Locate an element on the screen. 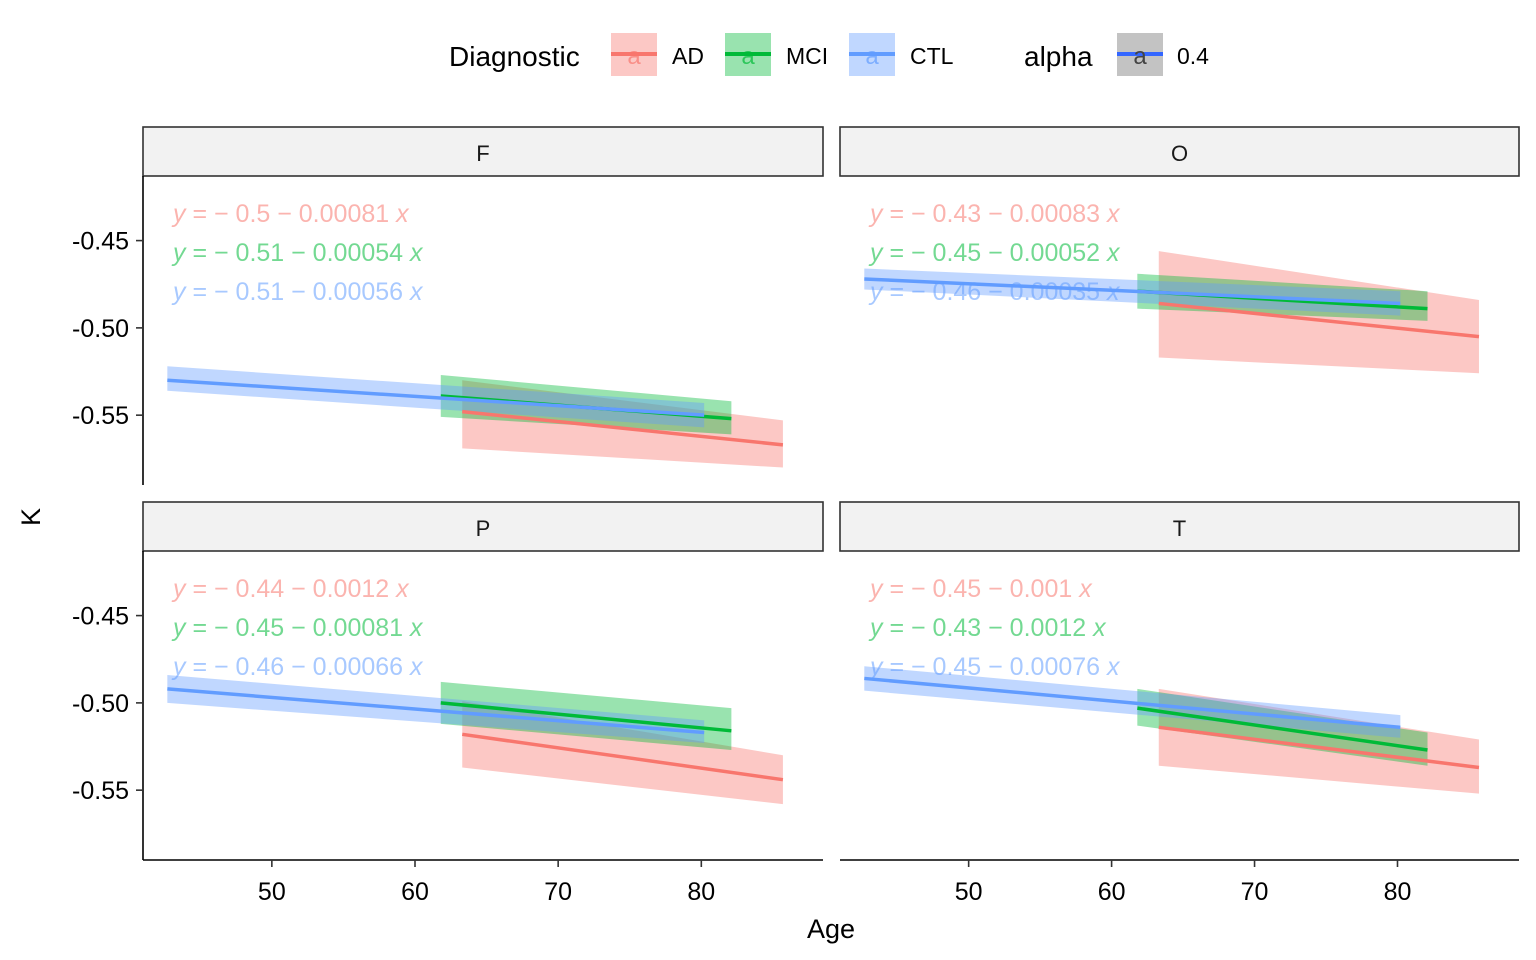 Image resolution: width=1536 pixels, height=960 pixels. equation-body: = − 0.46 − 0.00035 is located at coordinates (995, 292).